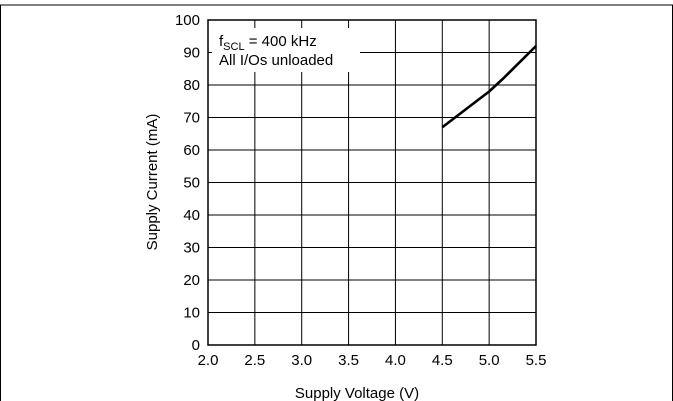  I want to click on x-tick-labels: 2.0 2.5 3.0 3.5 4.0 4.5 5.0 5.5, so click(372, 360).